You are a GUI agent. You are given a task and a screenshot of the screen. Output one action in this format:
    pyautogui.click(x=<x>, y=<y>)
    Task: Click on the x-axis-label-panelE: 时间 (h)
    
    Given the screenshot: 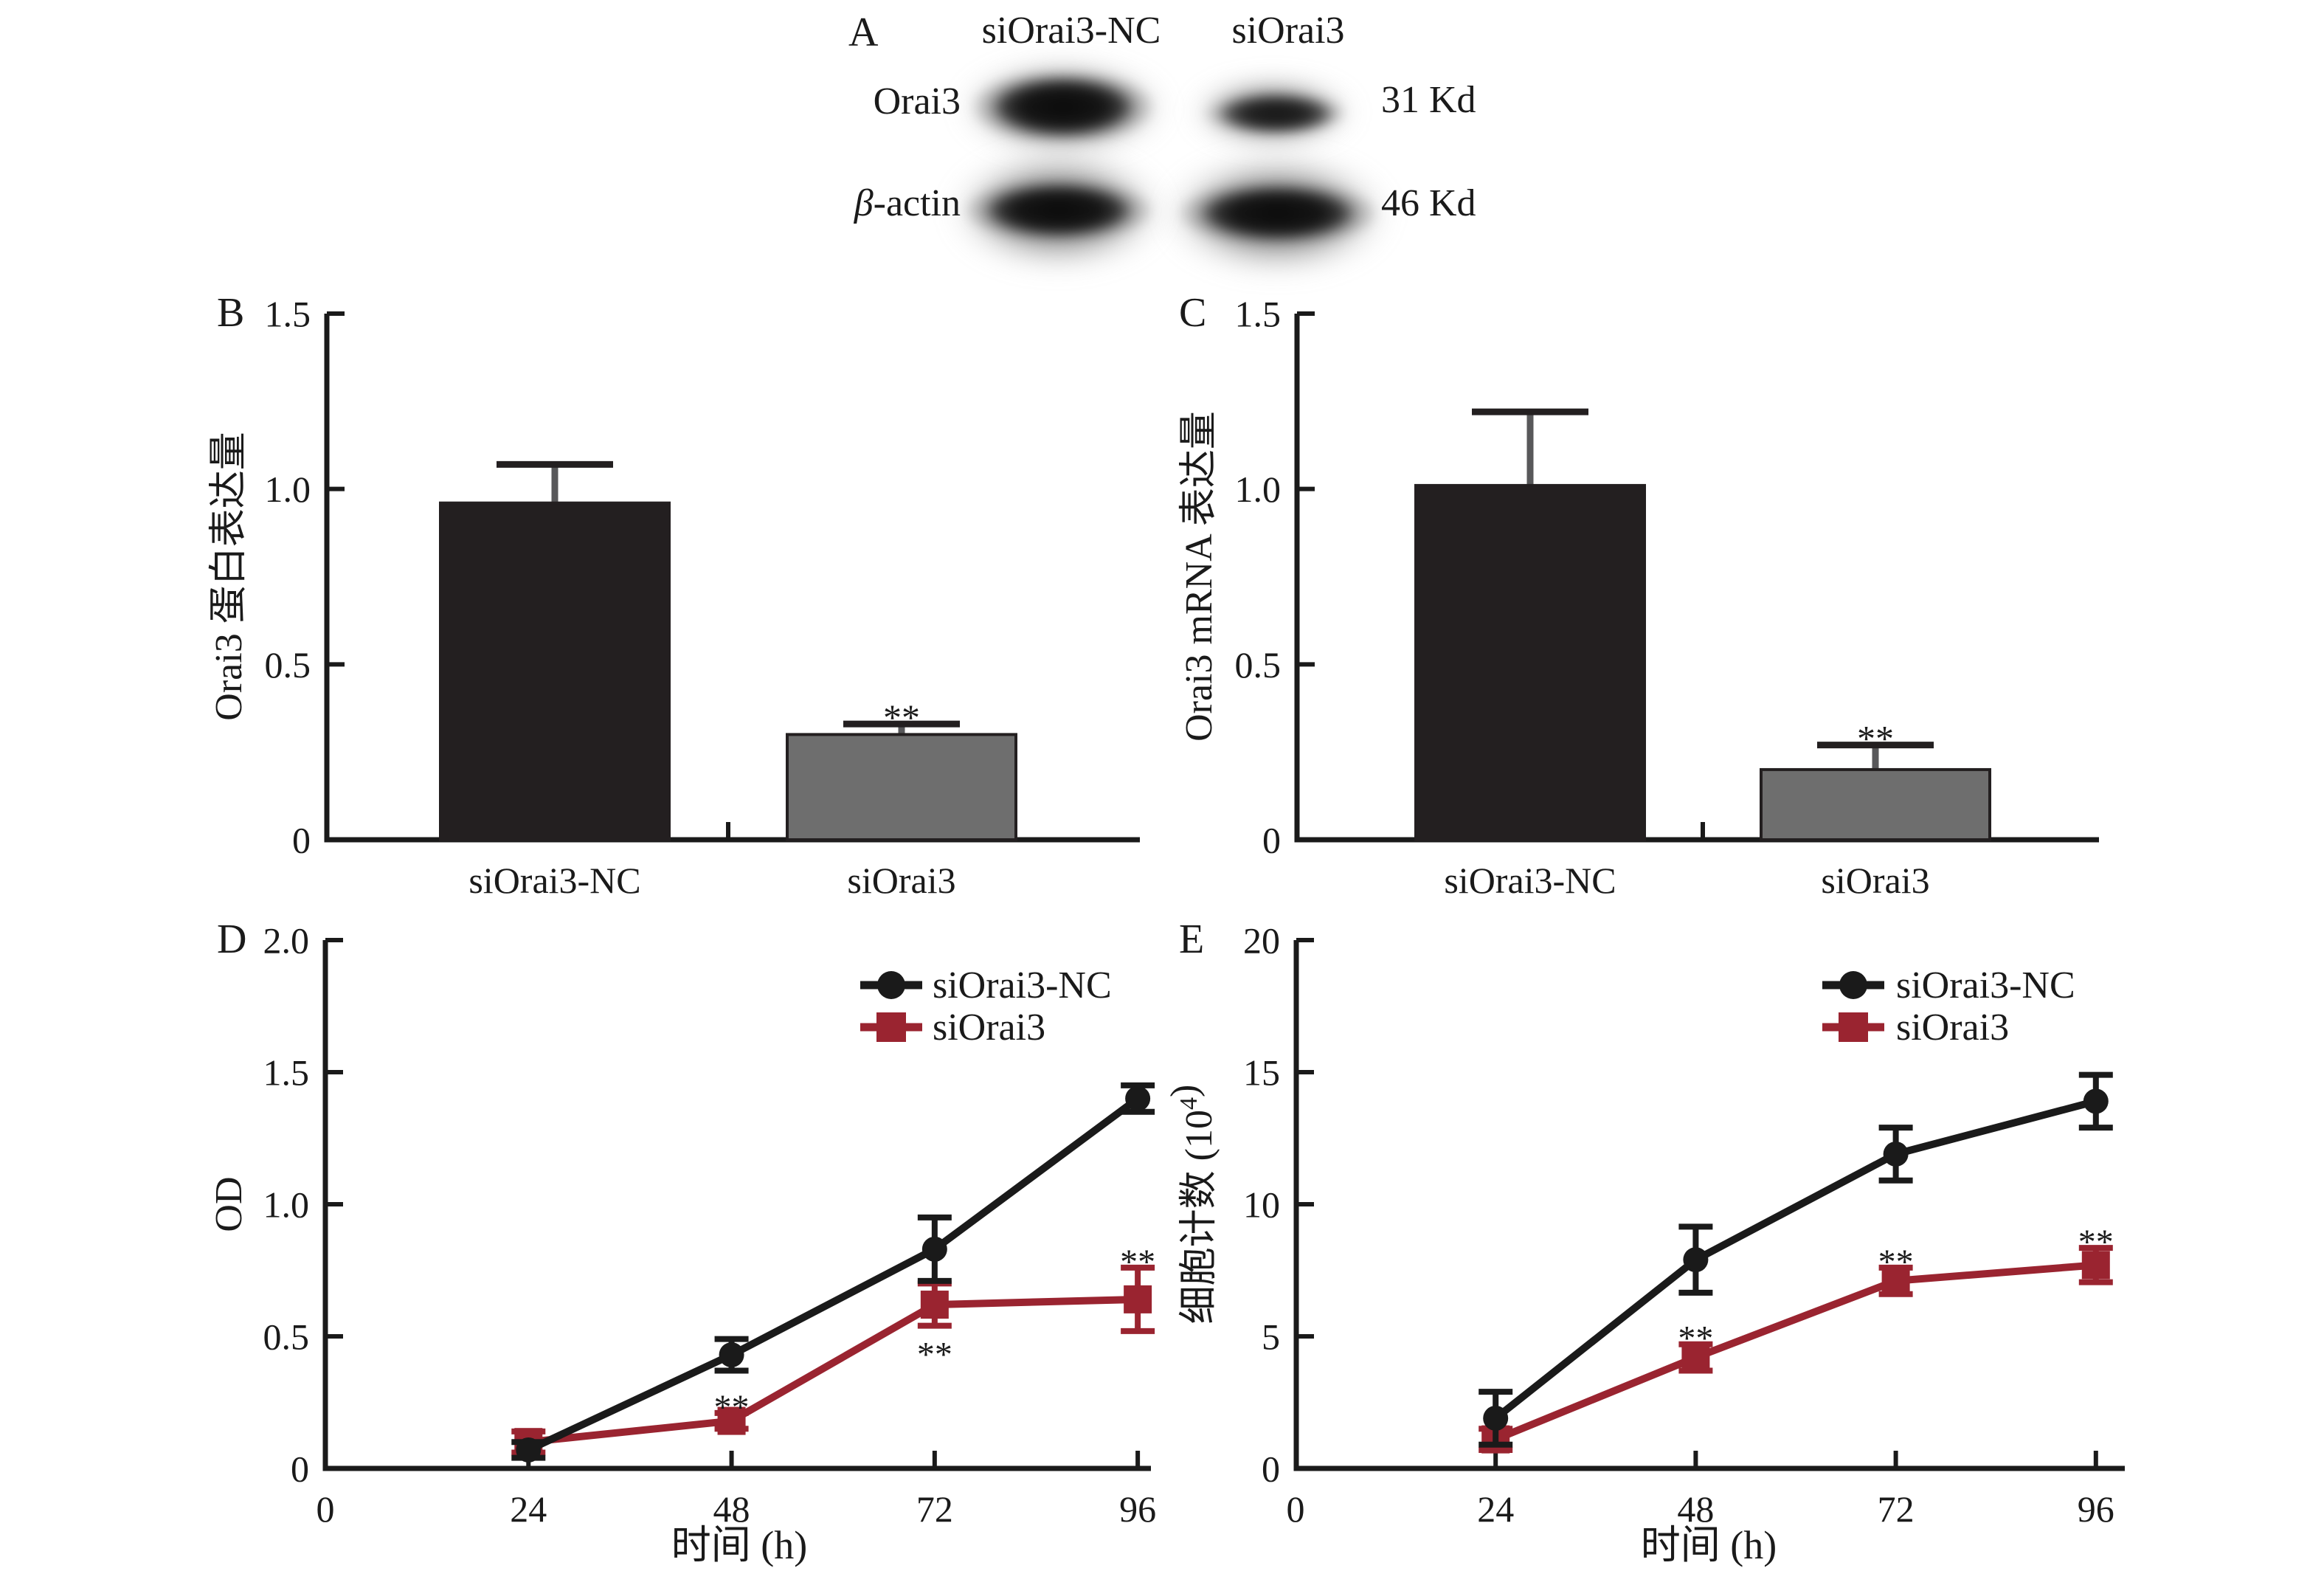 What is the action you would take?
    pyautogui.click(x=1709, y=1545)
    